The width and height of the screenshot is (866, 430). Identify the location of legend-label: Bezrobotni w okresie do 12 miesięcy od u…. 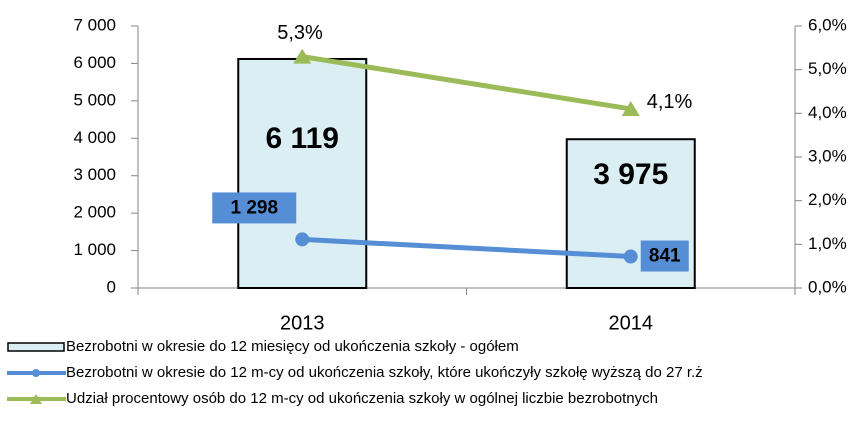
(292, 346).